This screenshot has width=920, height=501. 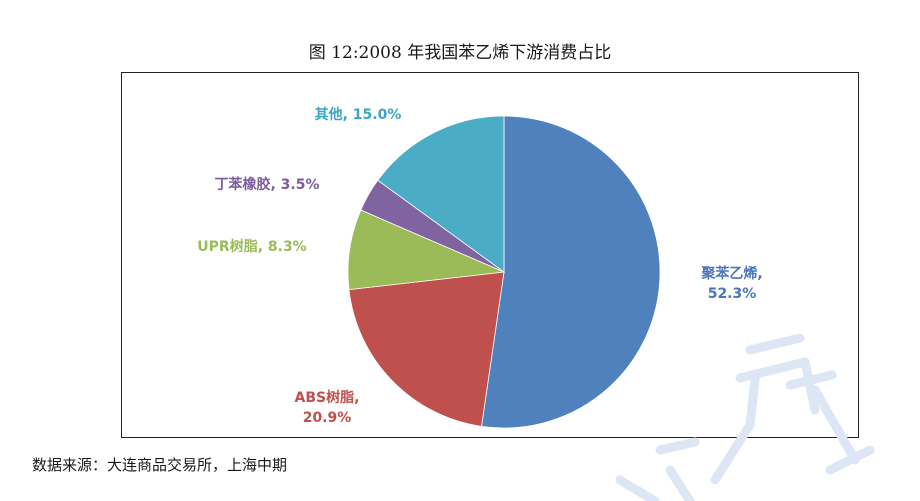 What do you see at coordinates (266, 184) in the screenshot?
I see `slice-label-4: 丁苯橡胶, 3.5%` at bounding box center [266, 184].